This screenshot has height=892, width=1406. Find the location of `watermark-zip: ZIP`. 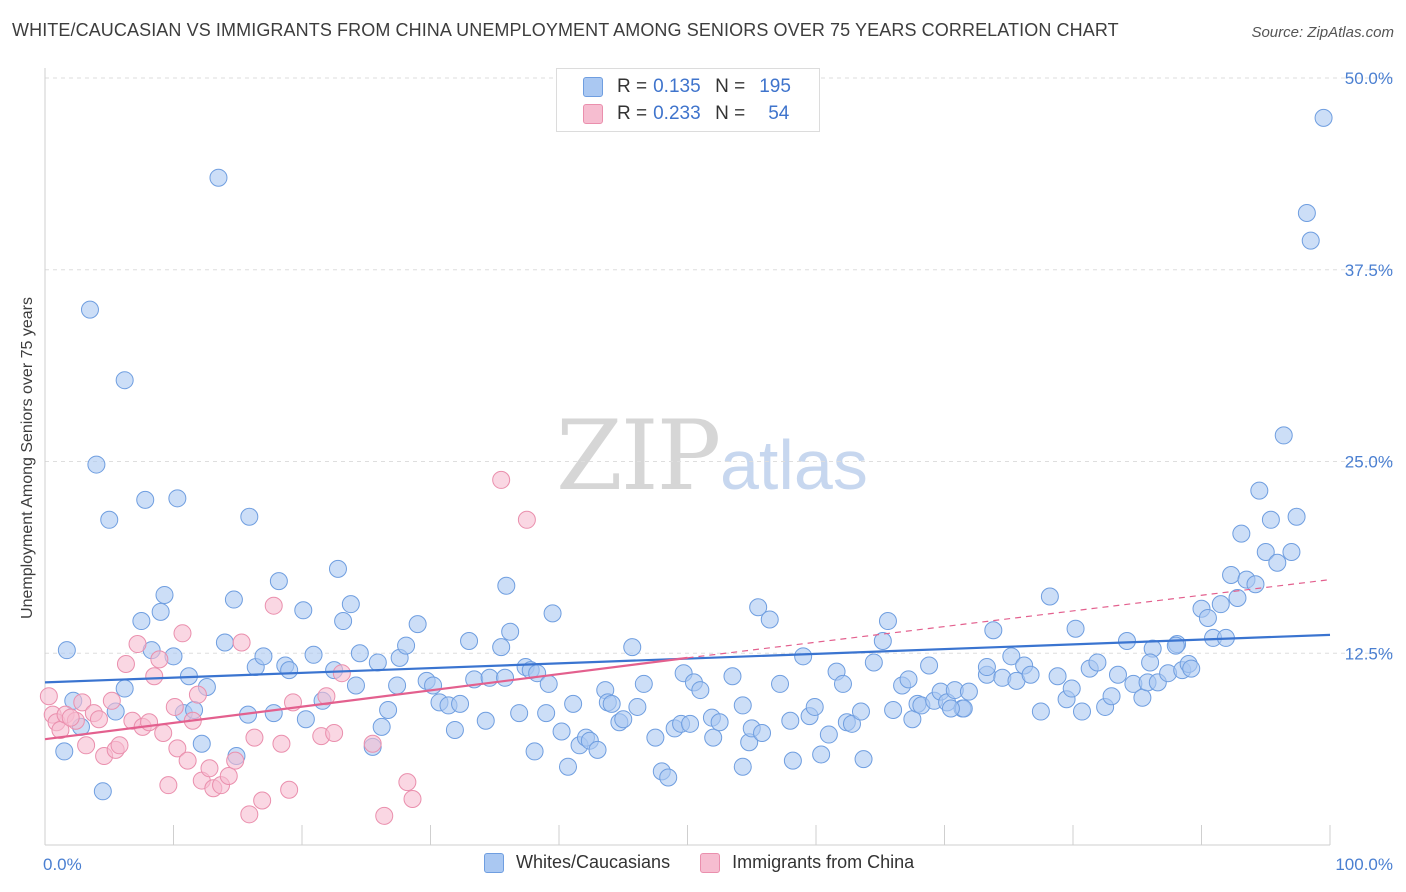

watermark-zip: ZIP is located at coordinates (638, 456).